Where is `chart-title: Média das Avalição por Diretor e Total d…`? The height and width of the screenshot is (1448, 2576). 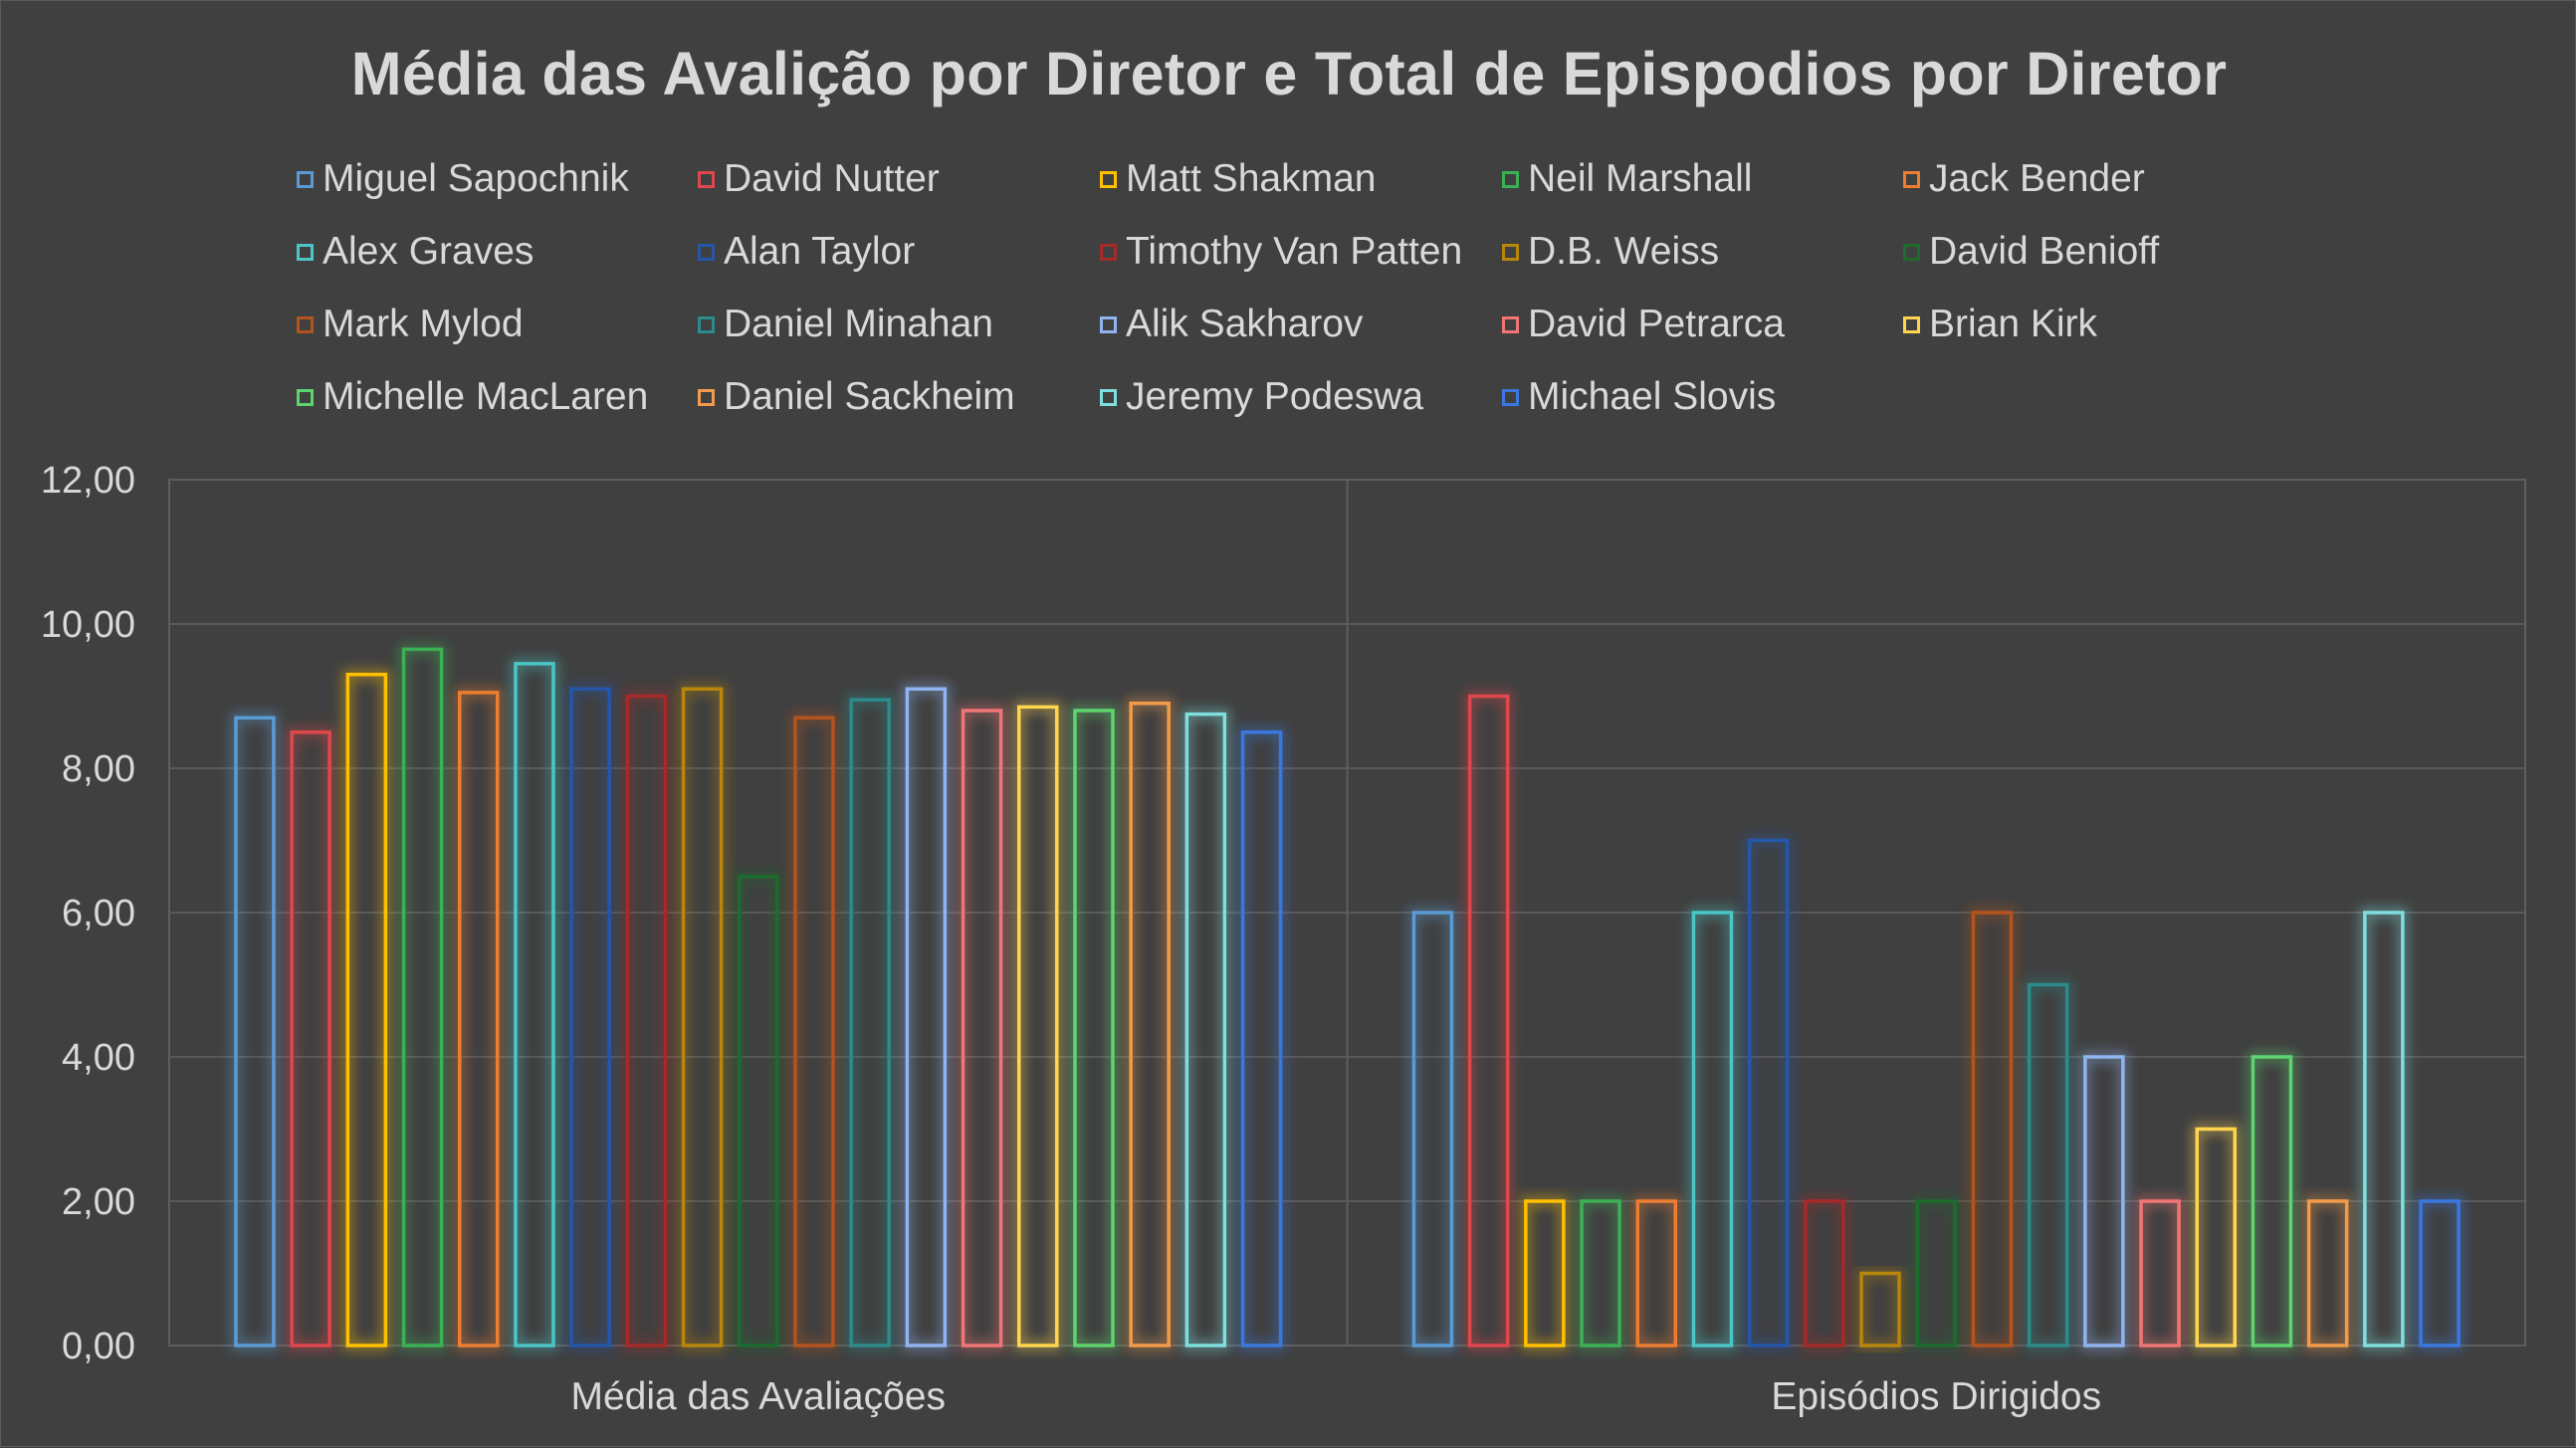
chart-title: Média das Avalição por Diretor e Total d… is located at coordinates (1289, 73).